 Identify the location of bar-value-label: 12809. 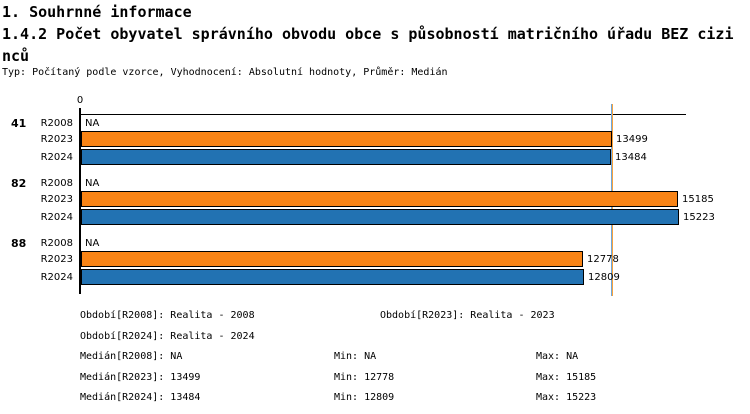
(604, 277).